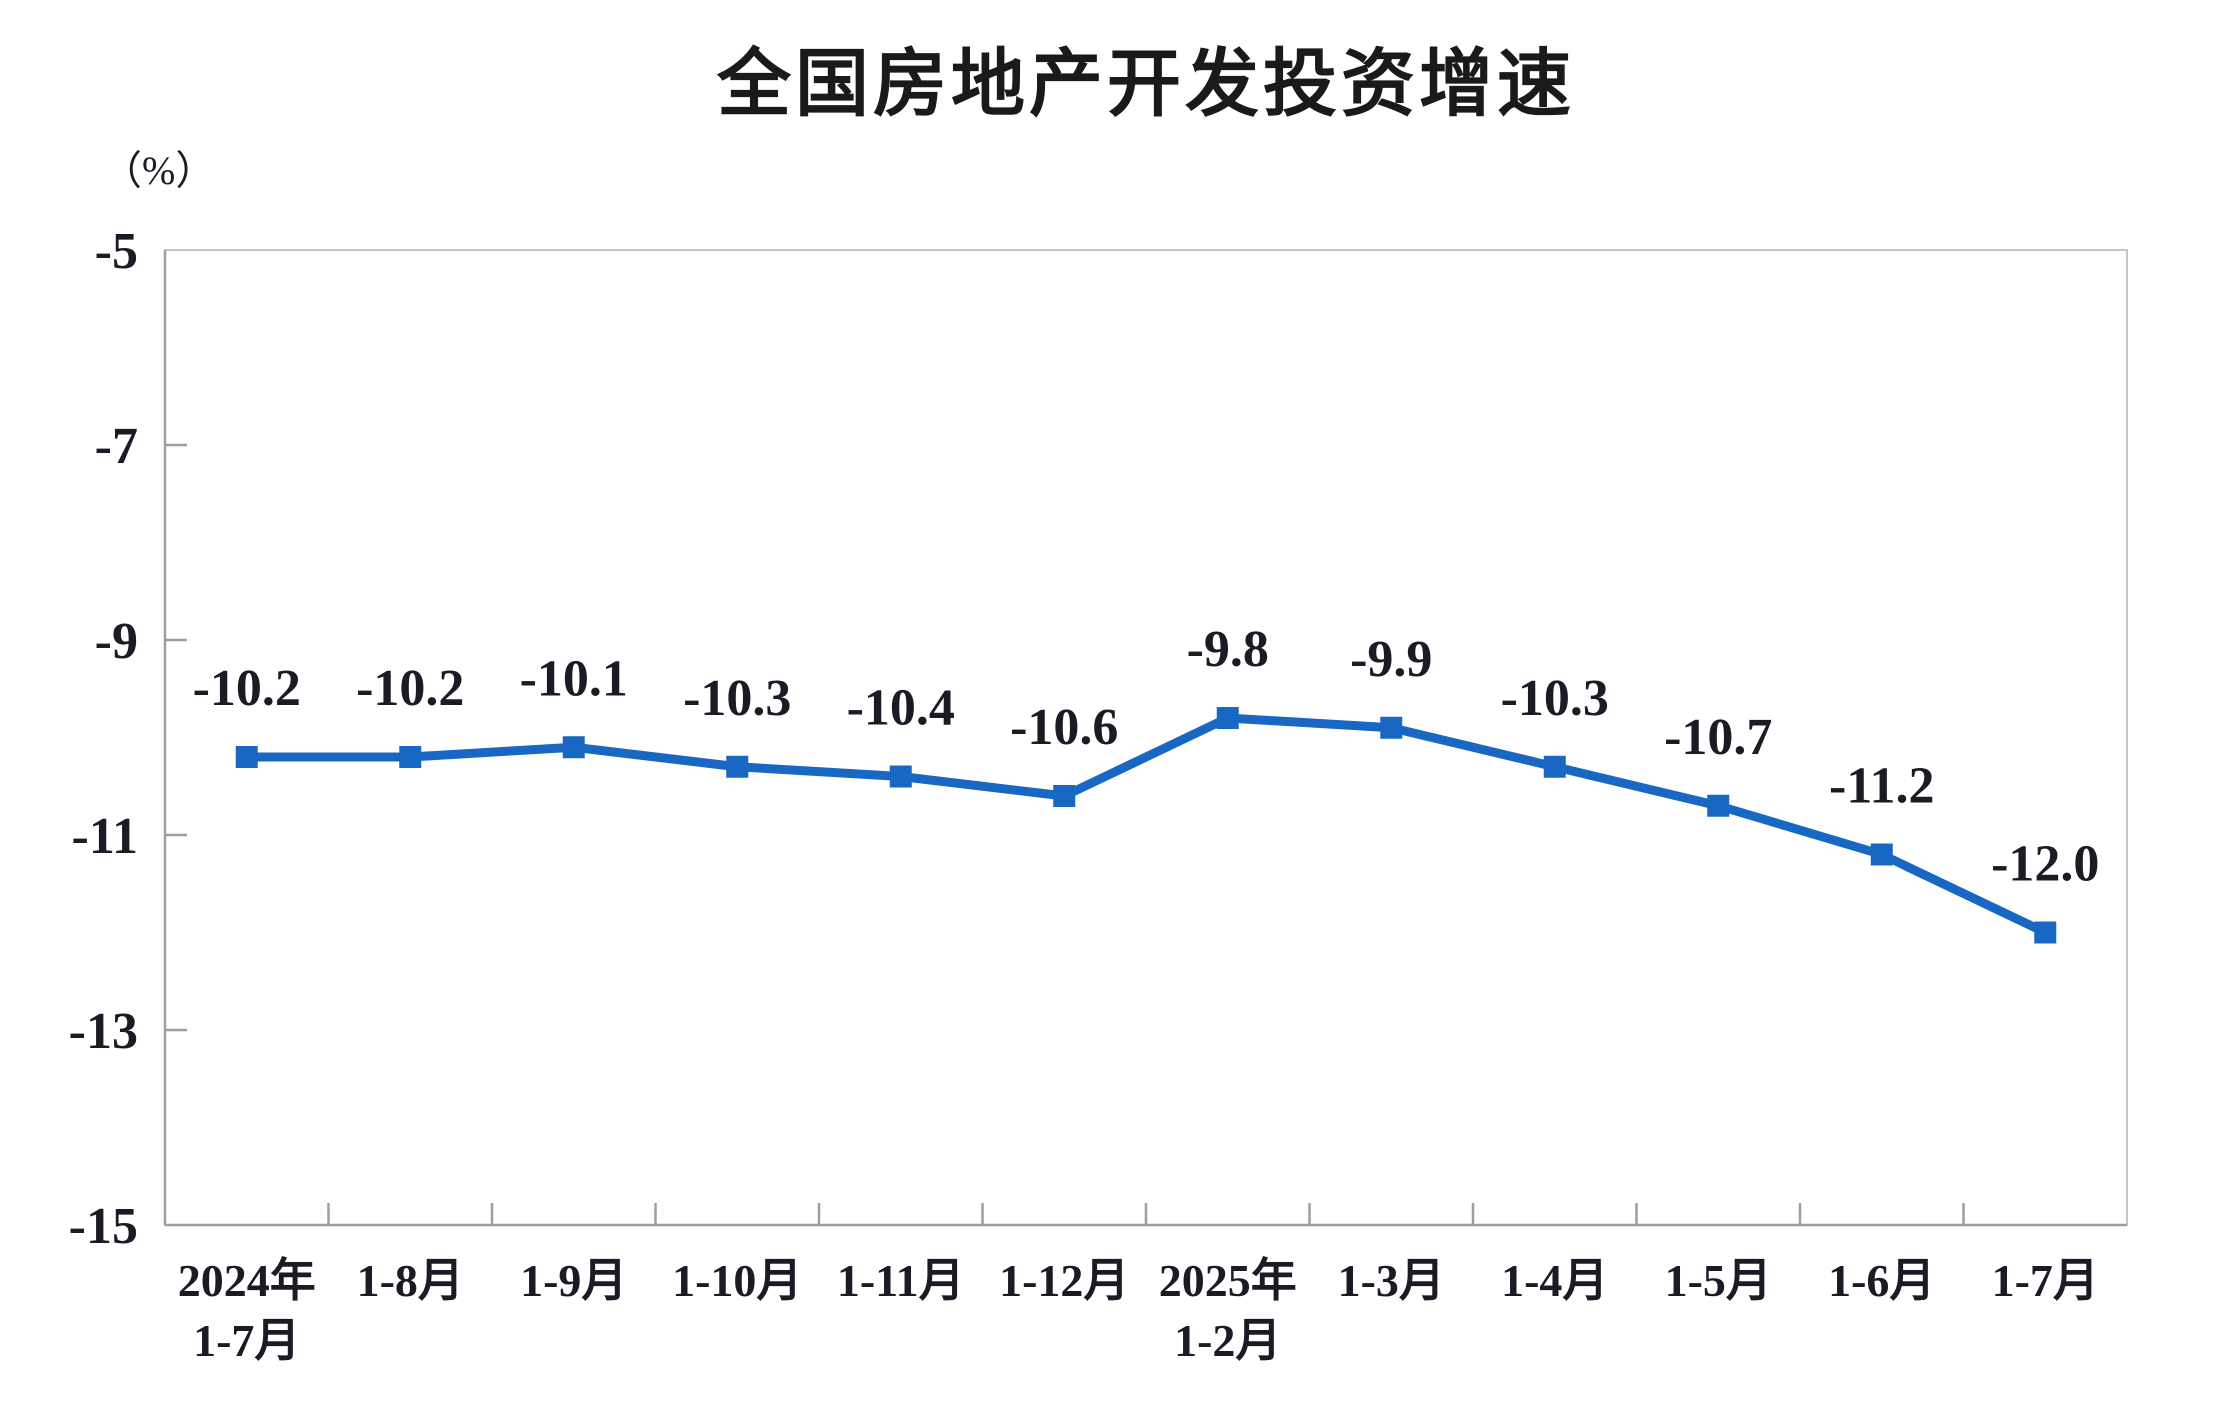 This screenshot has height=1404, width=2216. What do you see at coordinates (1718, 1280) in the screenshot?
I see `x-tick-label: 1-5月` at bounding box center [1718, 1280].